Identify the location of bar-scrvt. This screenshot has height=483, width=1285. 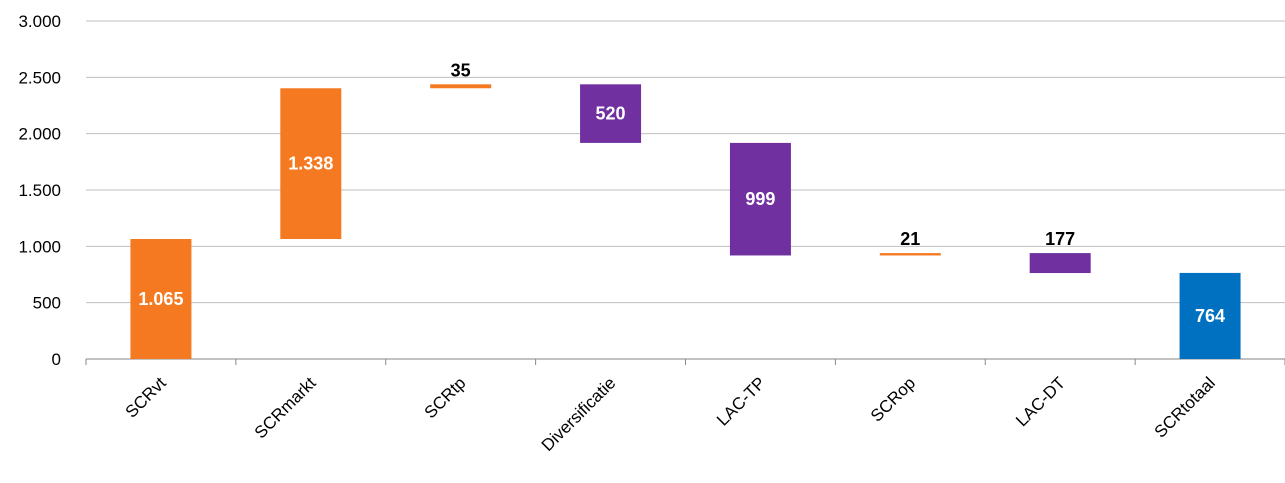
(161, 299).